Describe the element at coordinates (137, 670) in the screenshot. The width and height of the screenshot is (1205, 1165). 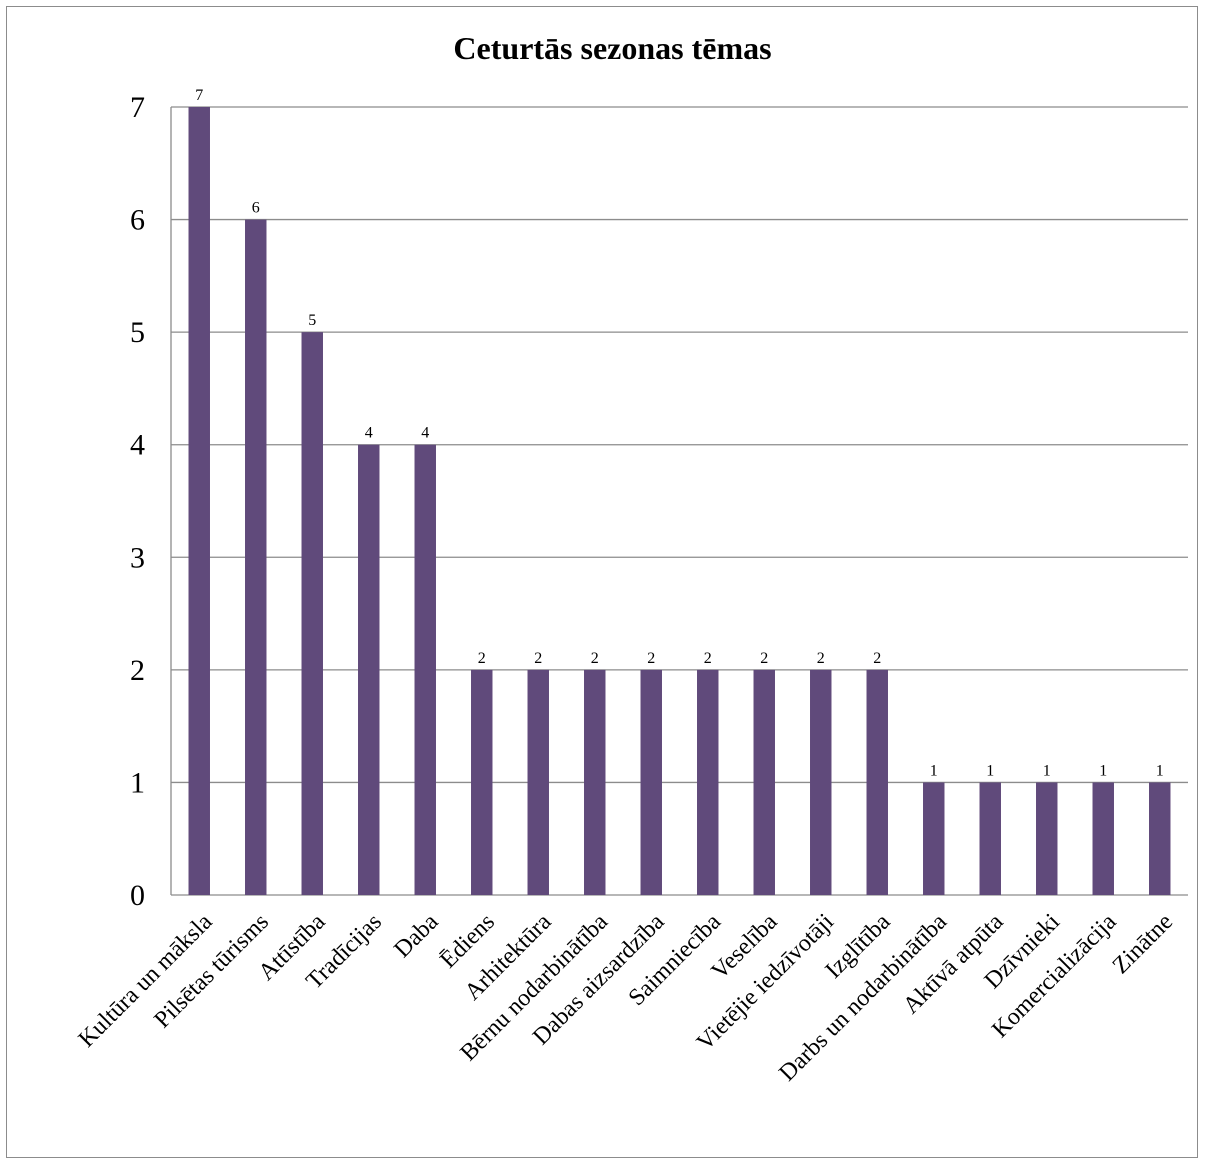
I see `y-tick-label: 2` at that location.